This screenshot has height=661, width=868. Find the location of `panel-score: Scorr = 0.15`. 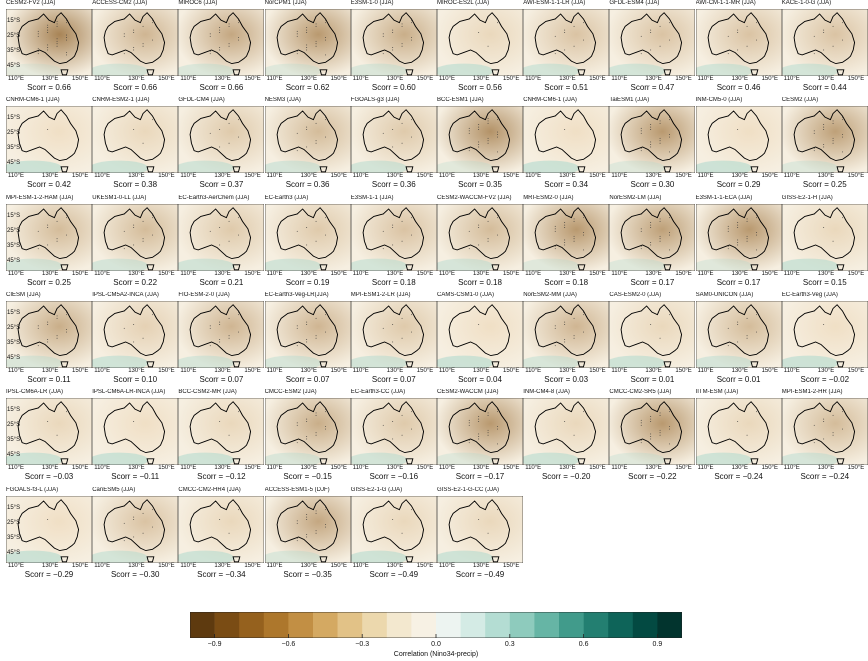

panel-score: Scorr = 0.15 is located at coordinates (824, 282).